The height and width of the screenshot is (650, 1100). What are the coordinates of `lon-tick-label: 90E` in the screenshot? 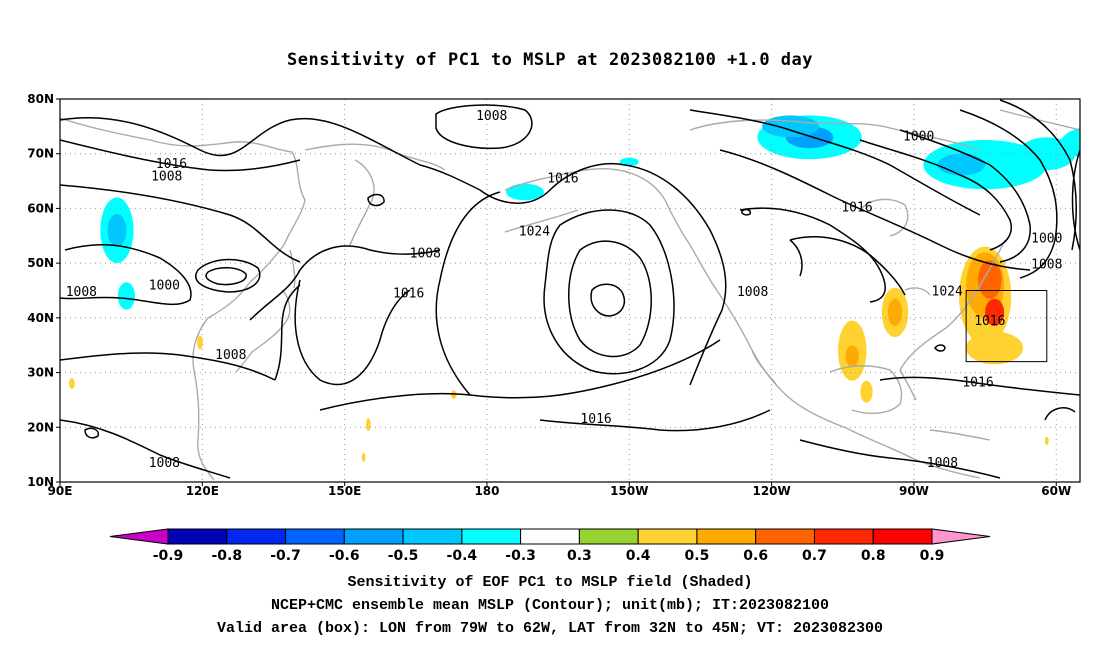 It's located at (60, 491).